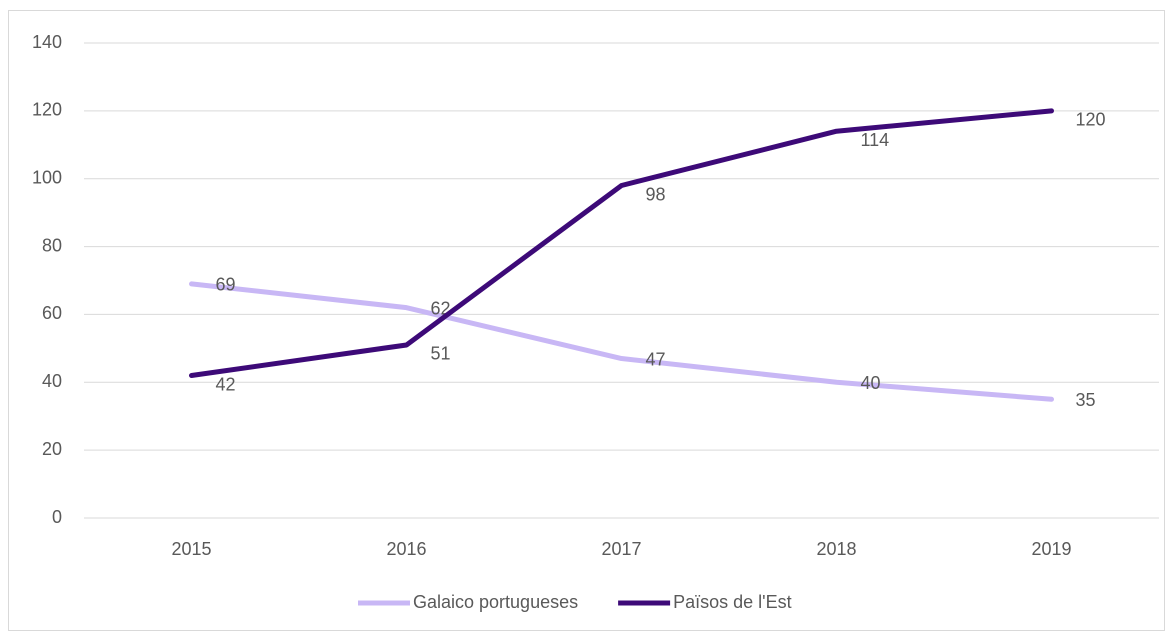 Image resolution: width=1173 pixels, height=633 pixels. Describe the element at coordinates (52, 313) in the screenshot. I see `y-tick-label: 60` at that location.